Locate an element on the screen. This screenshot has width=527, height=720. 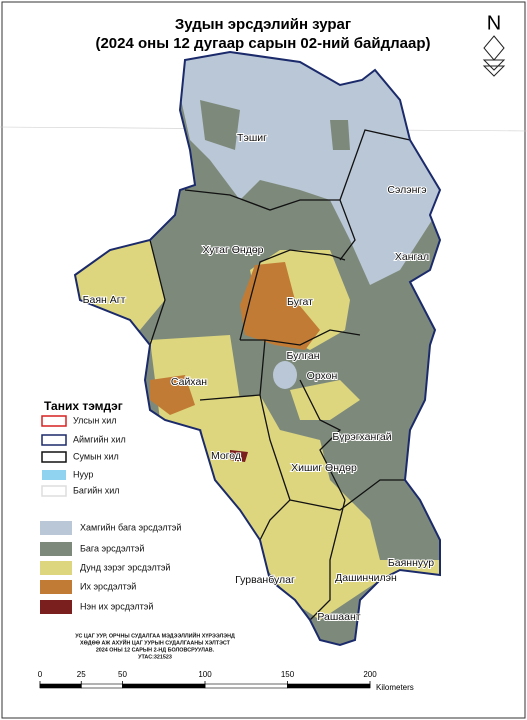
legend-label: Улсын хил is located at coordinates (95, 420).